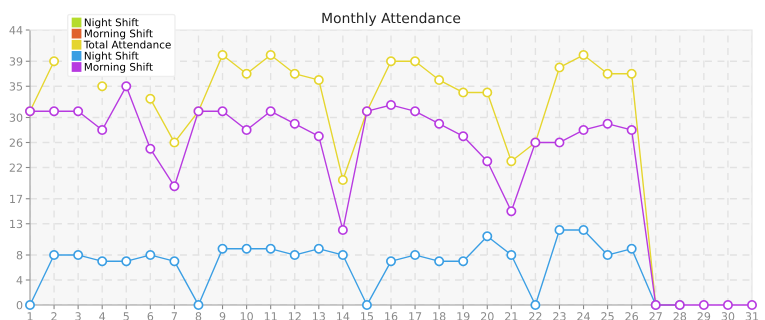 This screenshot has width=765, height=320. Describe the element at coordinates (19, 255) in the screenshot. I see `y-tick-label: 8` at that location.